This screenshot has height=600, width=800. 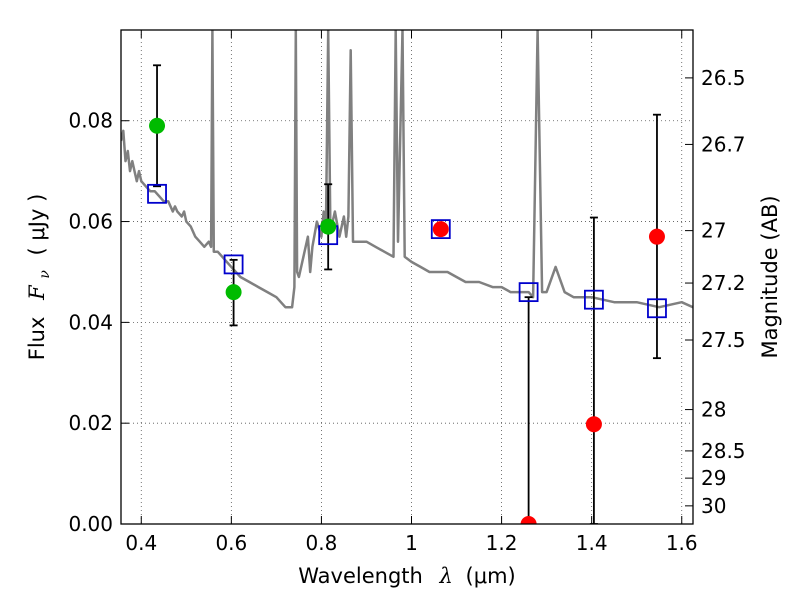 What do you see at coordinates (37, 339) in the screenshot?
I see `y-axis-label-text: Flux` at bounding box center [37, 339].